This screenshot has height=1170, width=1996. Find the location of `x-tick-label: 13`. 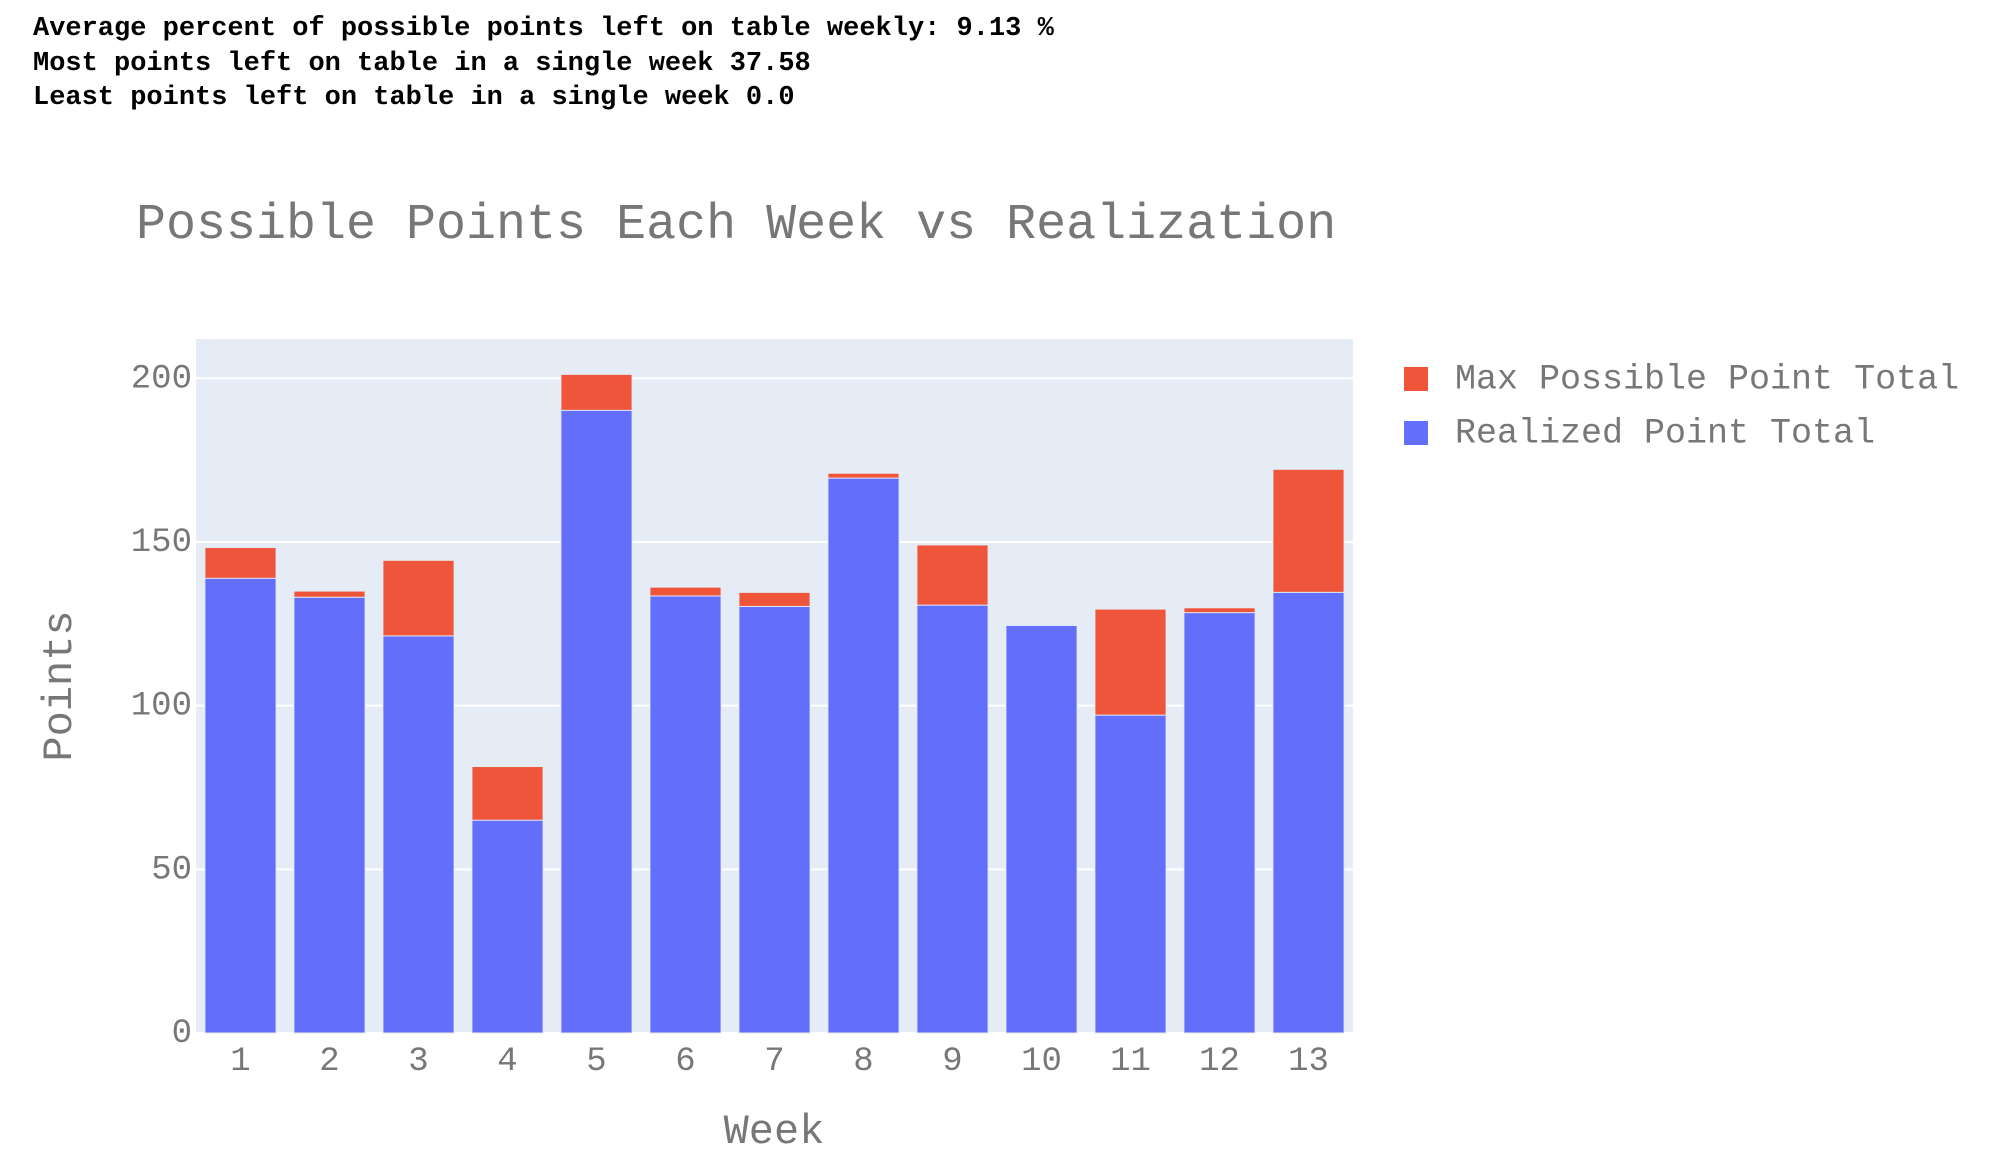

x-tick-label: 13 is located at coordinates (1308, 1062).